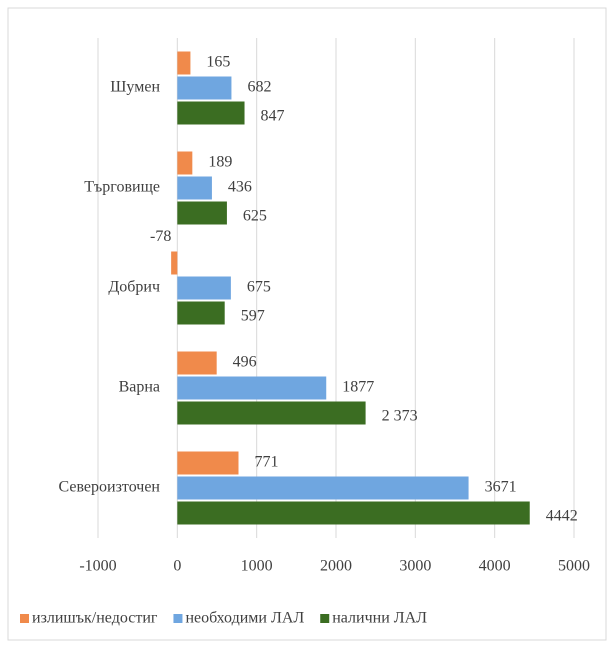 Image resolution: width=614 pixels, height=648 pixels. Describe the element at coordinates (400, 416) in the screenshot. I see `value-label: 2 373` at that location.